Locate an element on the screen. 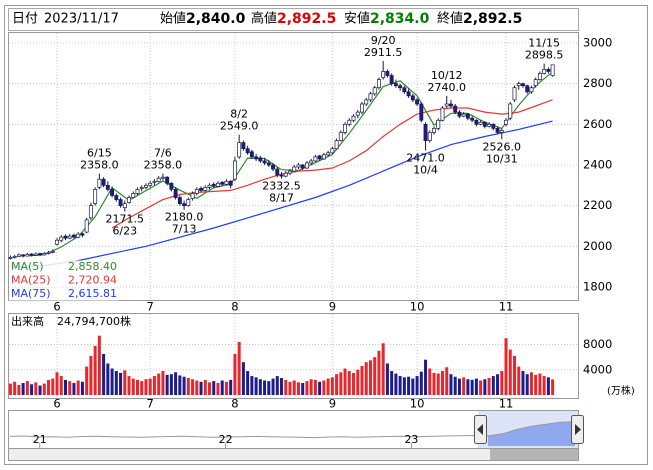 The image size is (653, 470). x-tick-label: 11 is located at coordinates (506, 307).